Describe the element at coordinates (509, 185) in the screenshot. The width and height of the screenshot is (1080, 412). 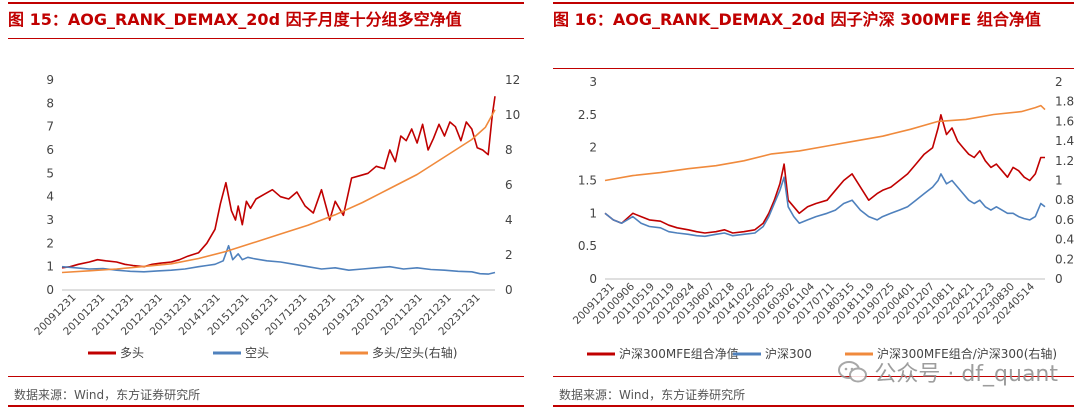
I see `y2-tick-label: 6` at that location.